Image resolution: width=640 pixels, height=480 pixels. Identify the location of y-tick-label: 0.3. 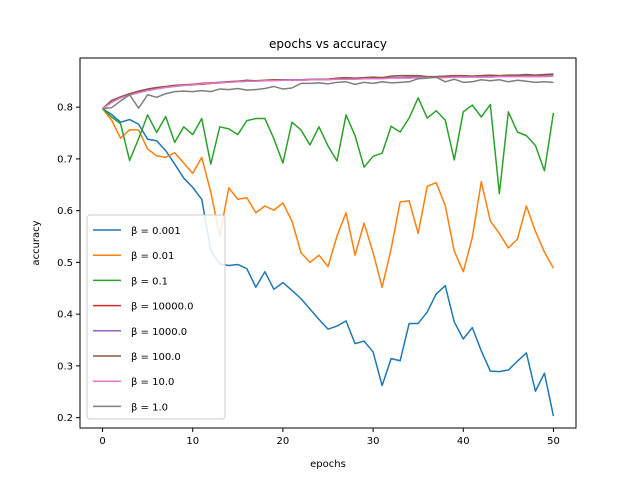
(65, 366).